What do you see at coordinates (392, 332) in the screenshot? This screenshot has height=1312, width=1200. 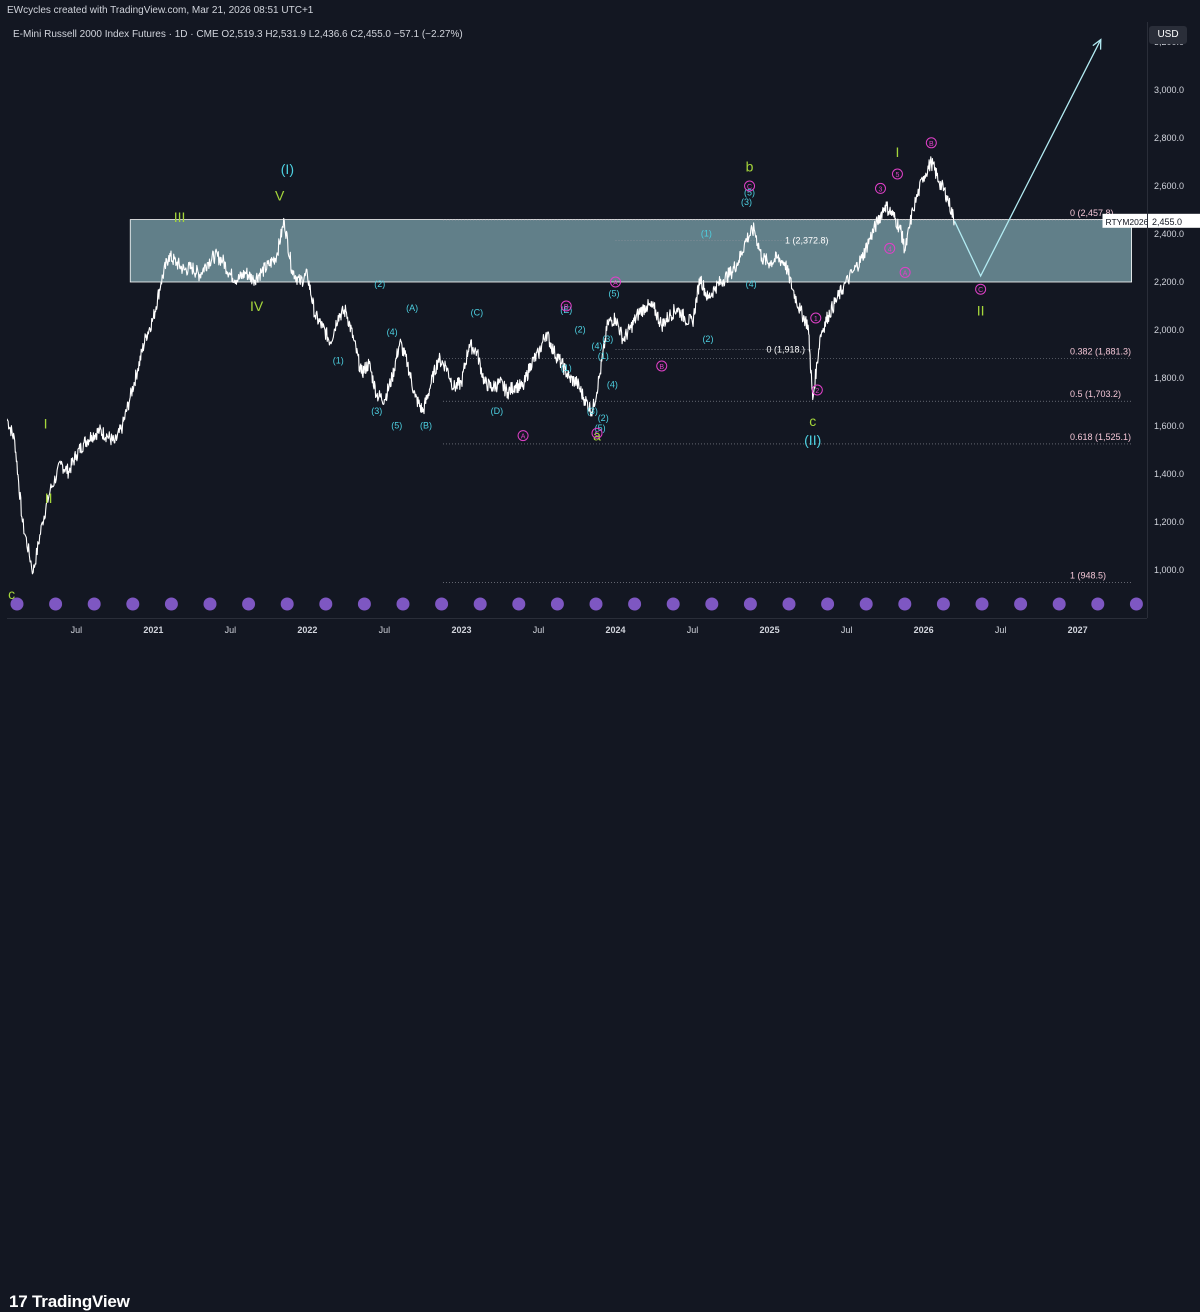 I see `wave-label-15: (4)` at bounding box center [392, 332].